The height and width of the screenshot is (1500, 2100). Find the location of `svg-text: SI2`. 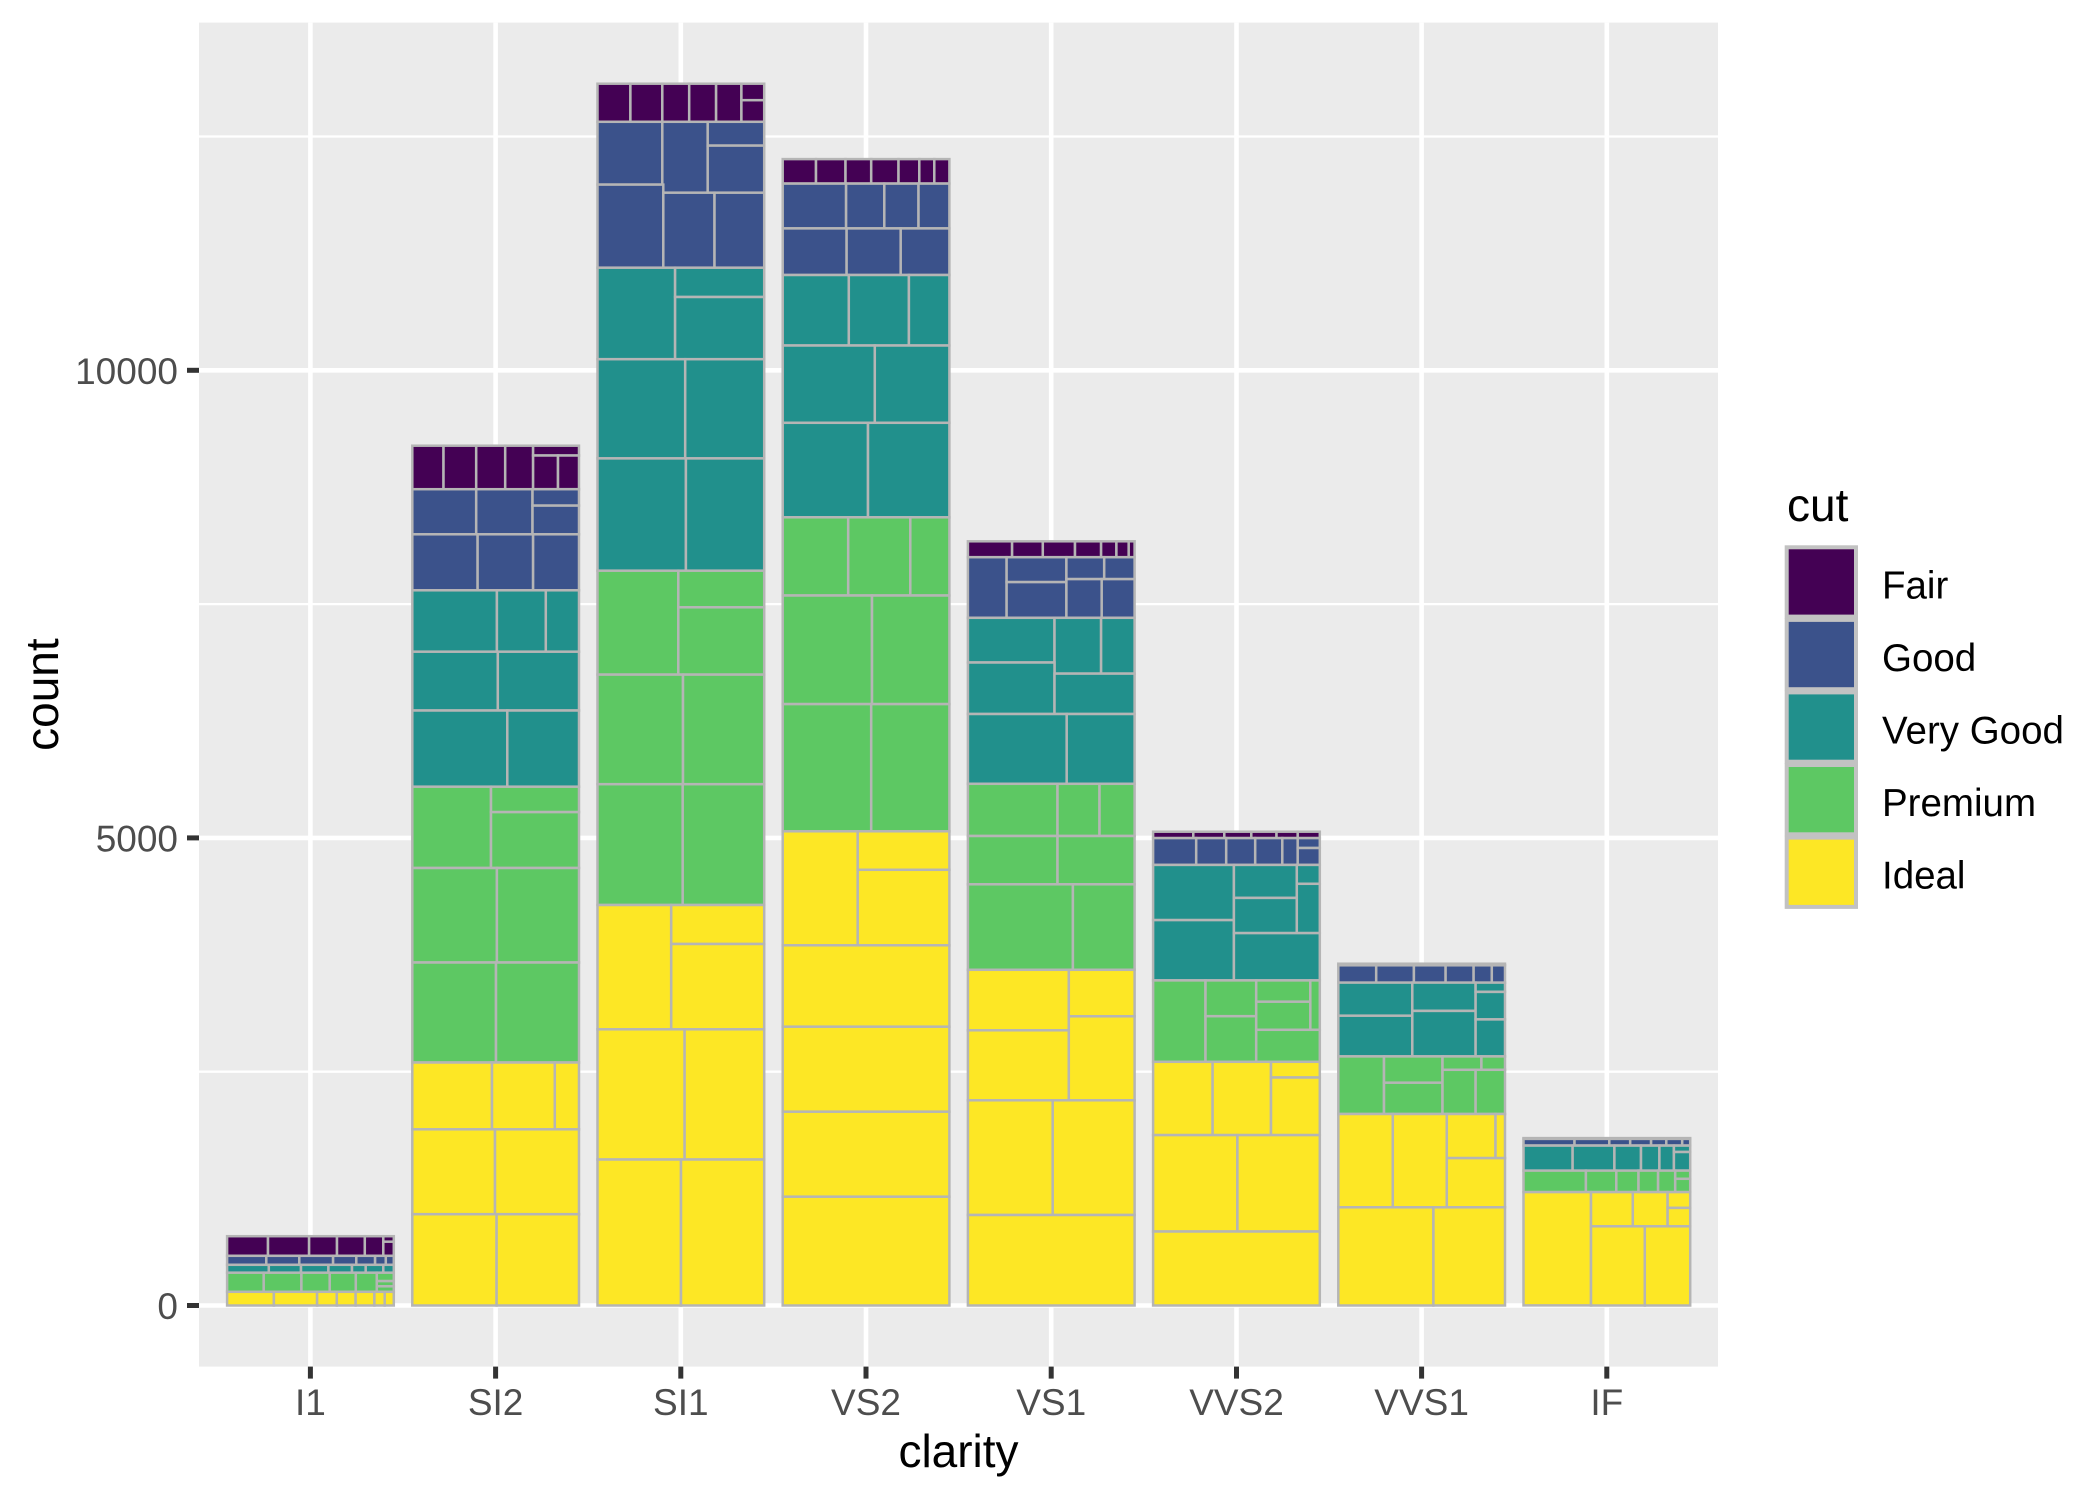

svg-text: SI2 is located at coordinates (496, 1402).